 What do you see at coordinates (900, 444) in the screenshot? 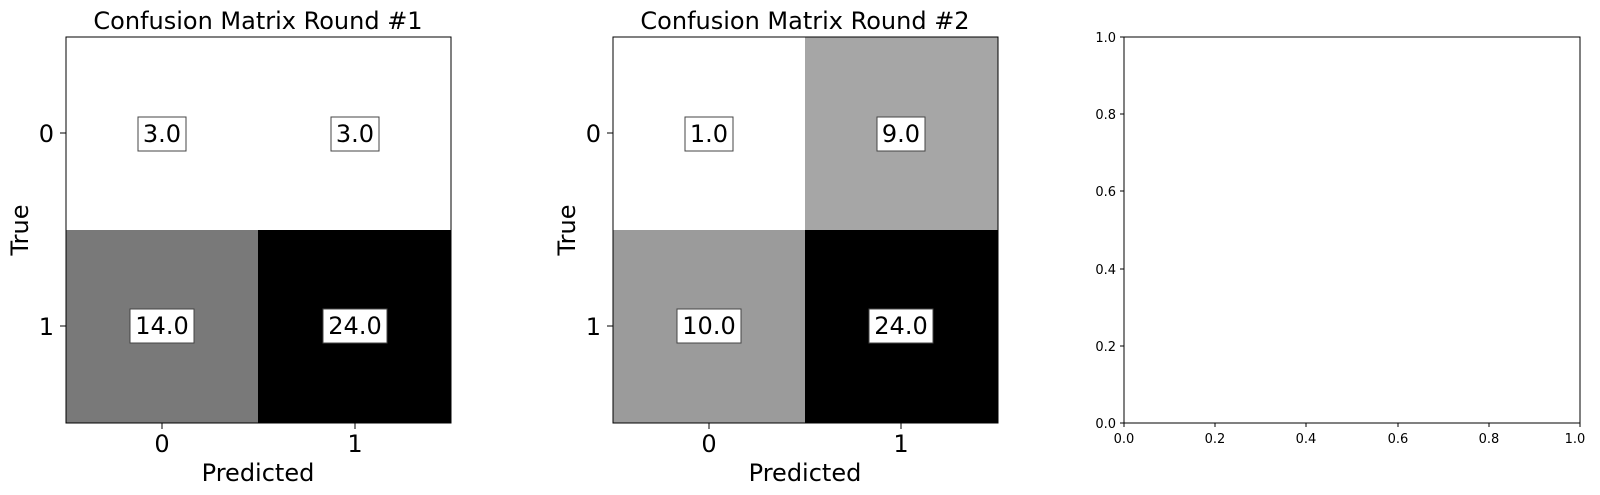
I see `x-tick-label-2-1: 1` at bounding box center [900, 444].